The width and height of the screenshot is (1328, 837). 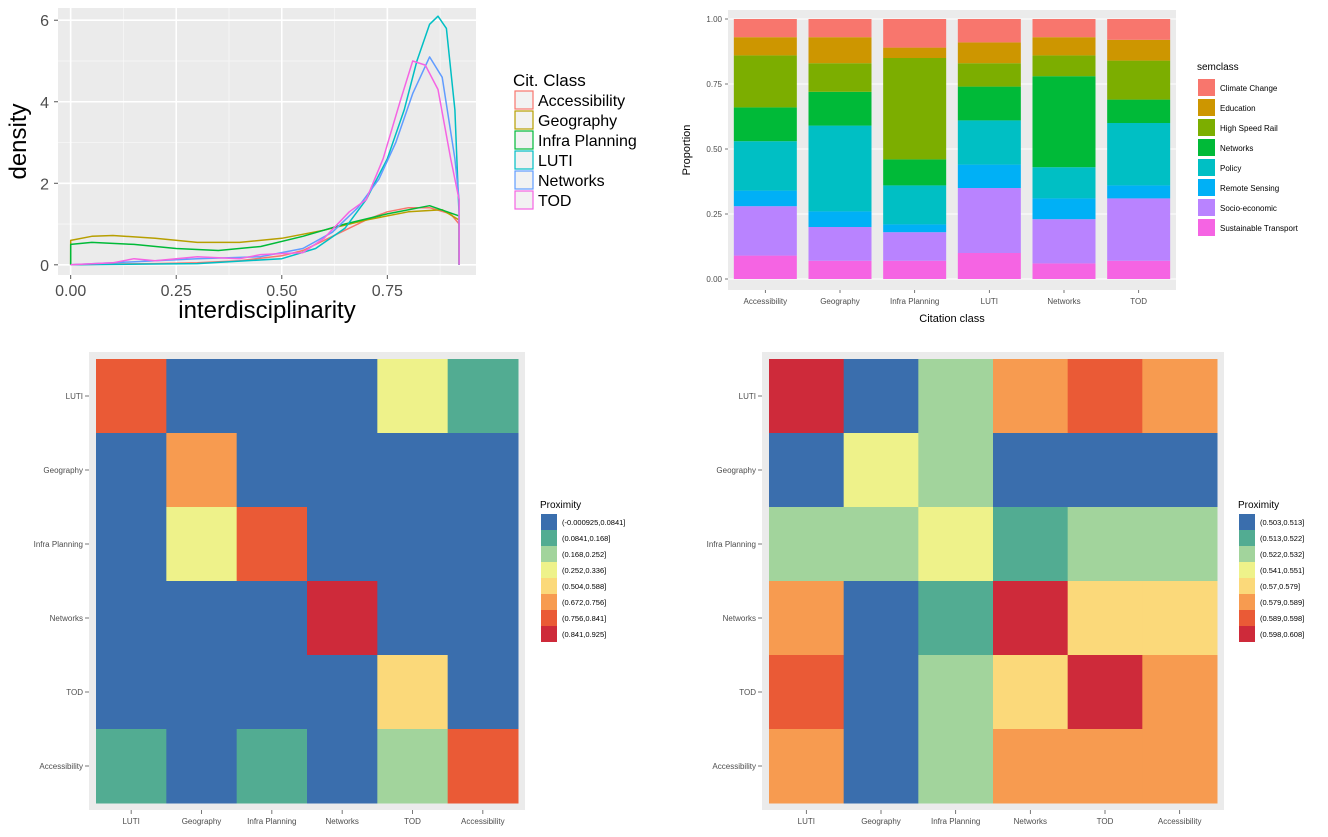 What do you see at coordinates (587, 141) in the screenshot?
I see `density-legend-label: Infra Planning` at bounding box center [587, 141].